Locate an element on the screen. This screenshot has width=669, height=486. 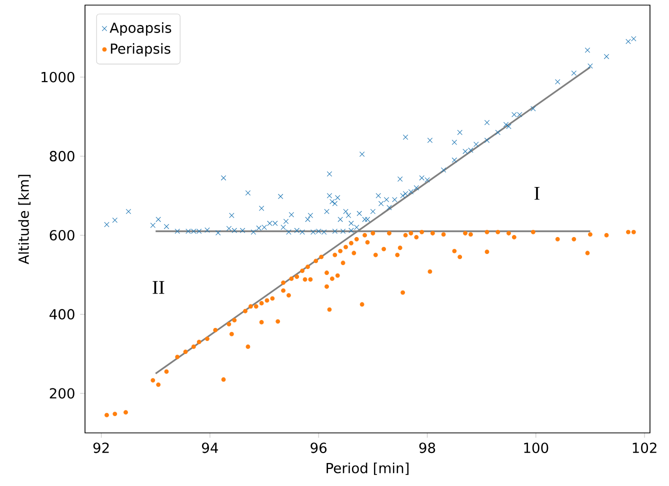
legend-label: Periapsis is located at coordinates (140, 50).